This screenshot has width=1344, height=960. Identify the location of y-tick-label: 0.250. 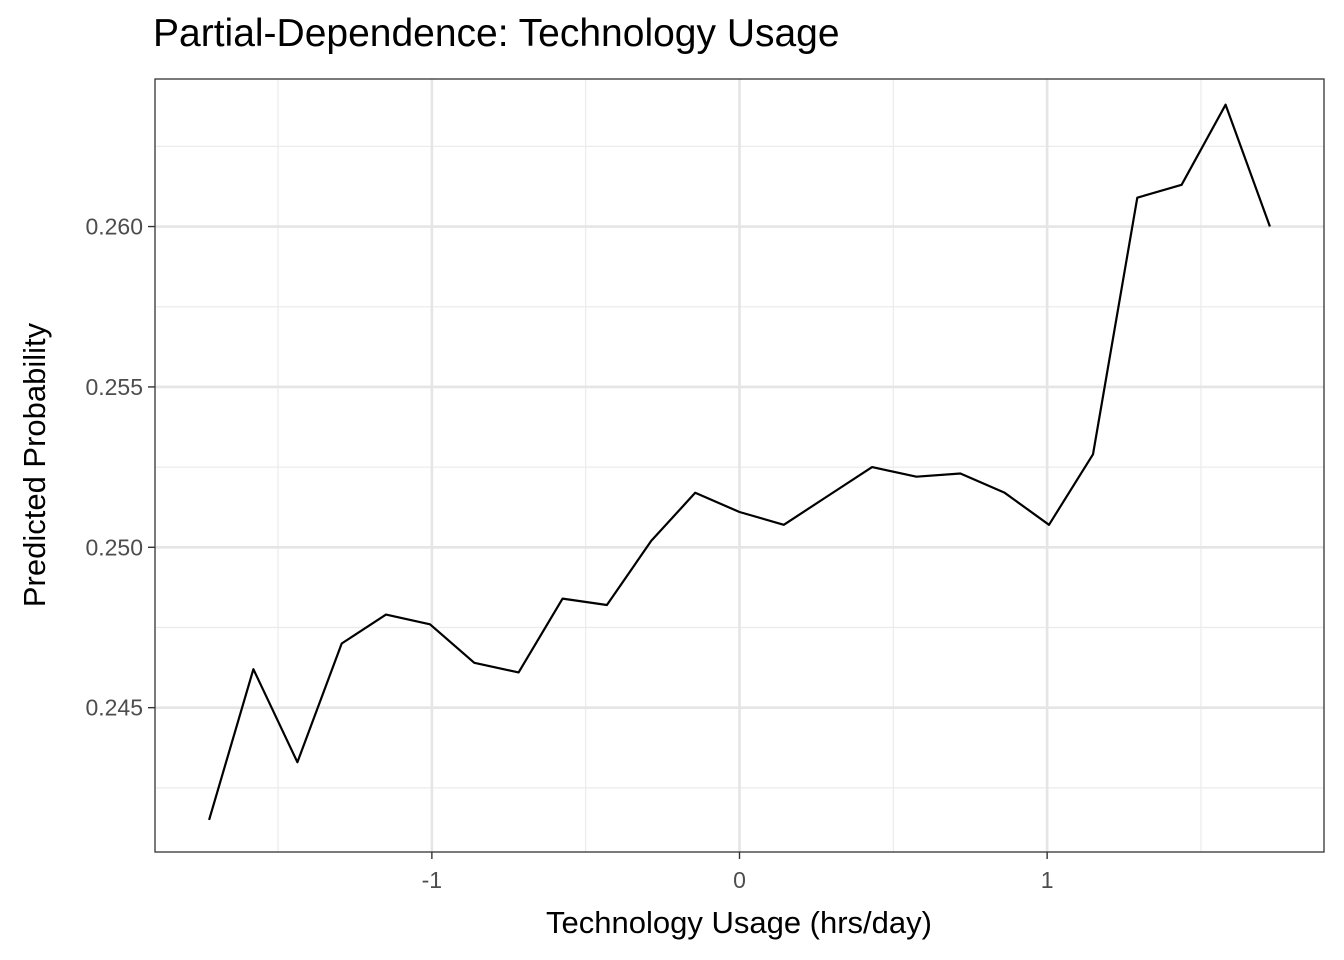
(114, 547).